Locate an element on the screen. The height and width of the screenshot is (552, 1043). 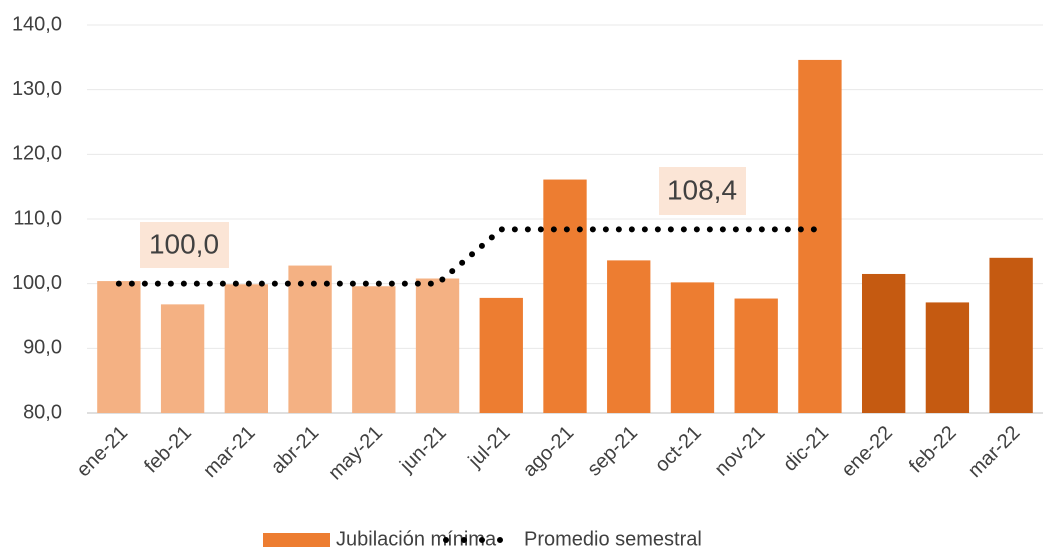
x-tick-label: ago-21 is located at coordinates (549, 452).